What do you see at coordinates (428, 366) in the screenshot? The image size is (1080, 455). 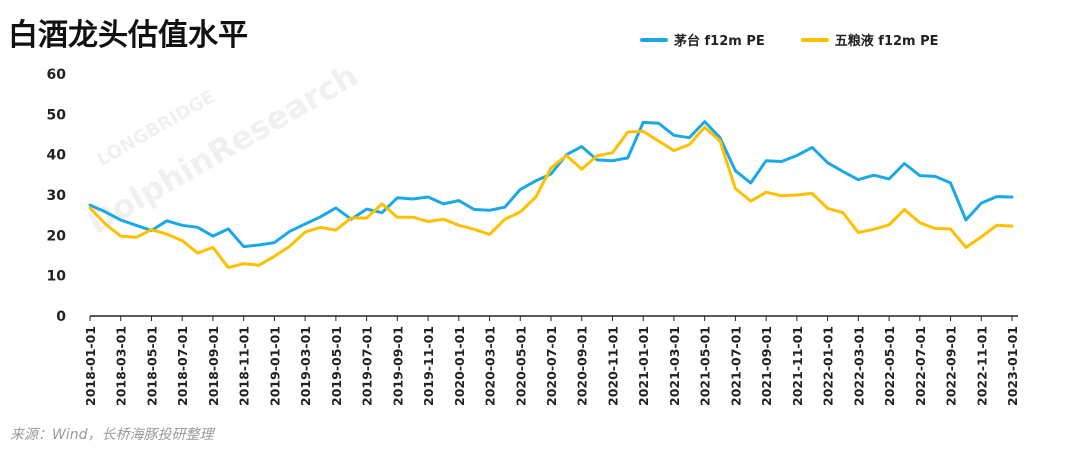 I see `x-tick-label: 2019-11-01` at bounding box center [428, 366].